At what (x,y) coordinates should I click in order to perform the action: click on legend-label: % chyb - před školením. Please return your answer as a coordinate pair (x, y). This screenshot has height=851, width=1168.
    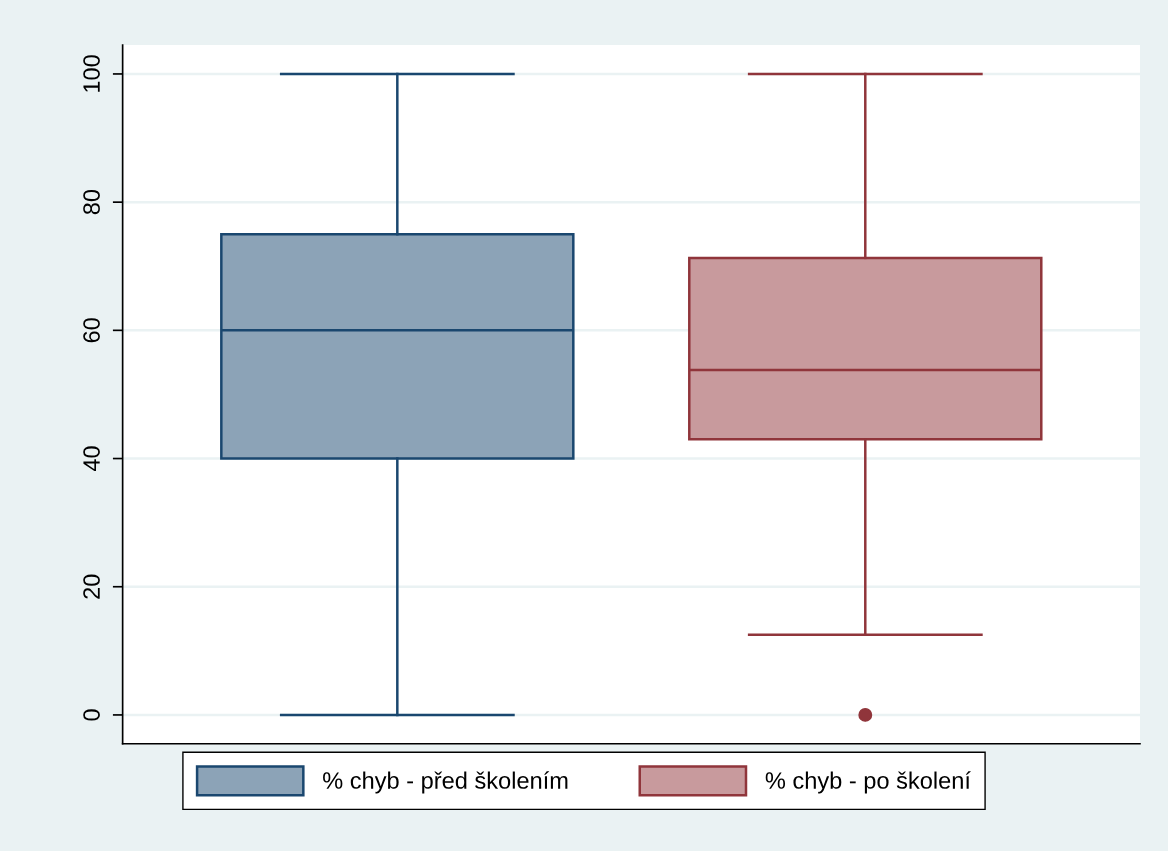
    Looking at the image, I should click on (445, 782).